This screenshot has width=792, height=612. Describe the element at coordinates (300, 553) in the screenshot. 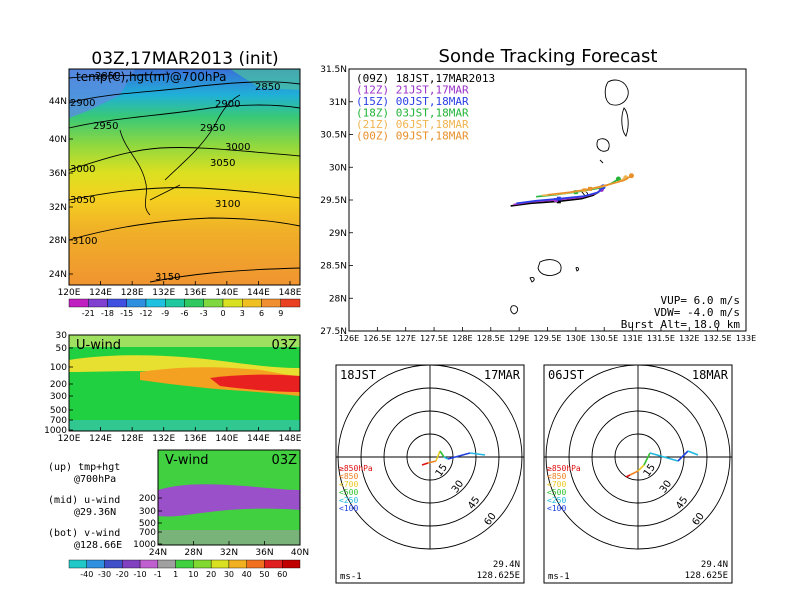

I see `x-tick-label: 40N` at that location.